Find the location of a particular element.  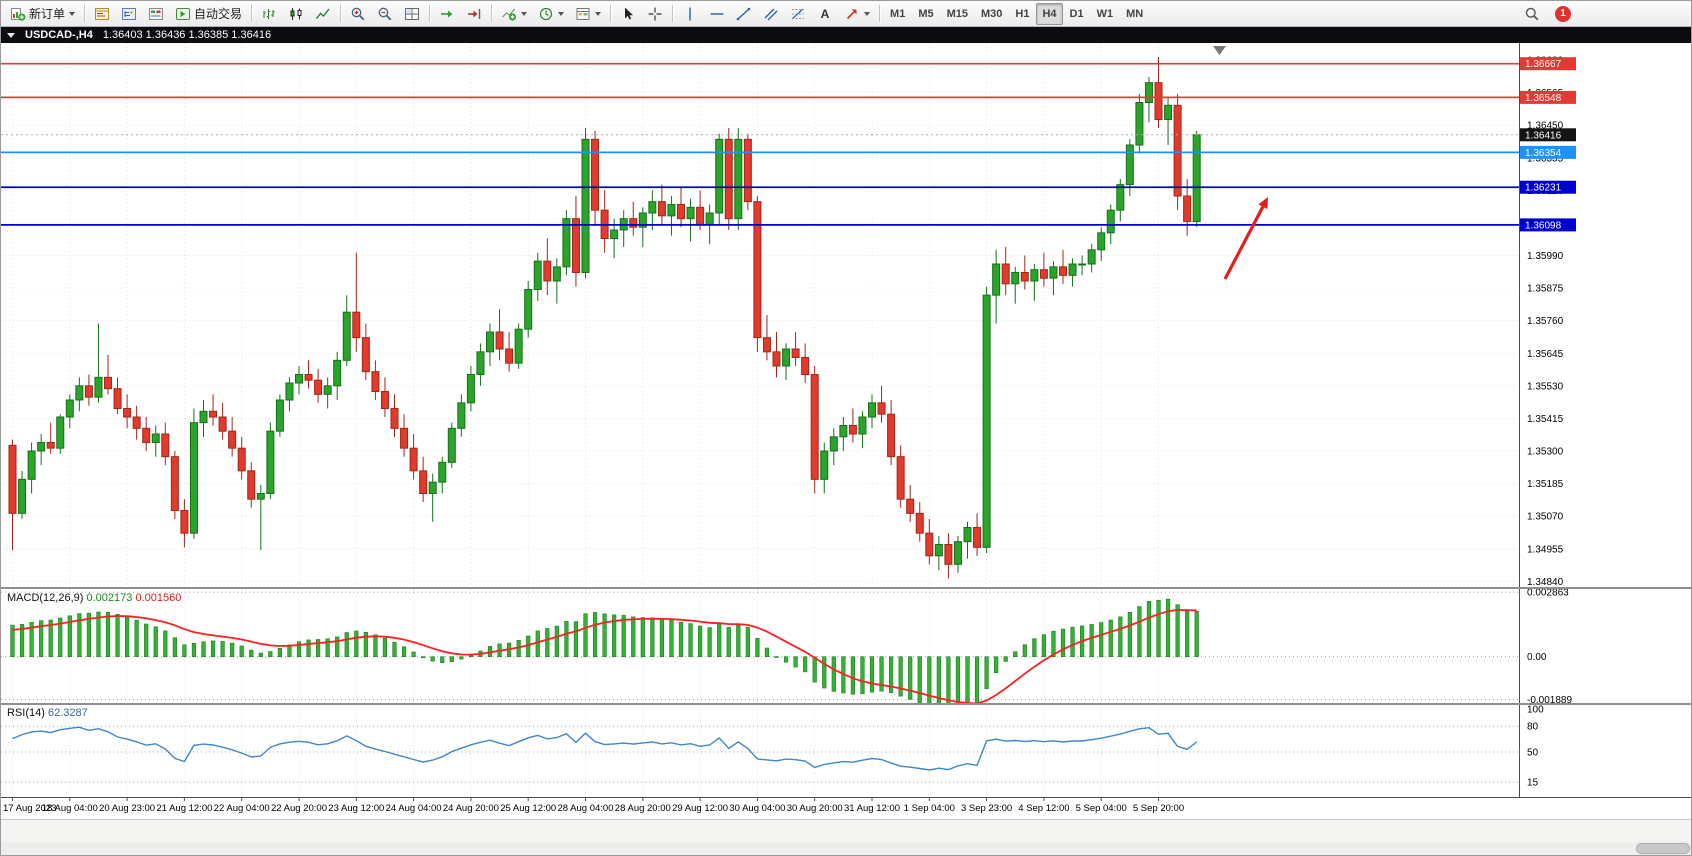

rsi-panel: 100 80 50 15 is located at coordinates (846, 751).